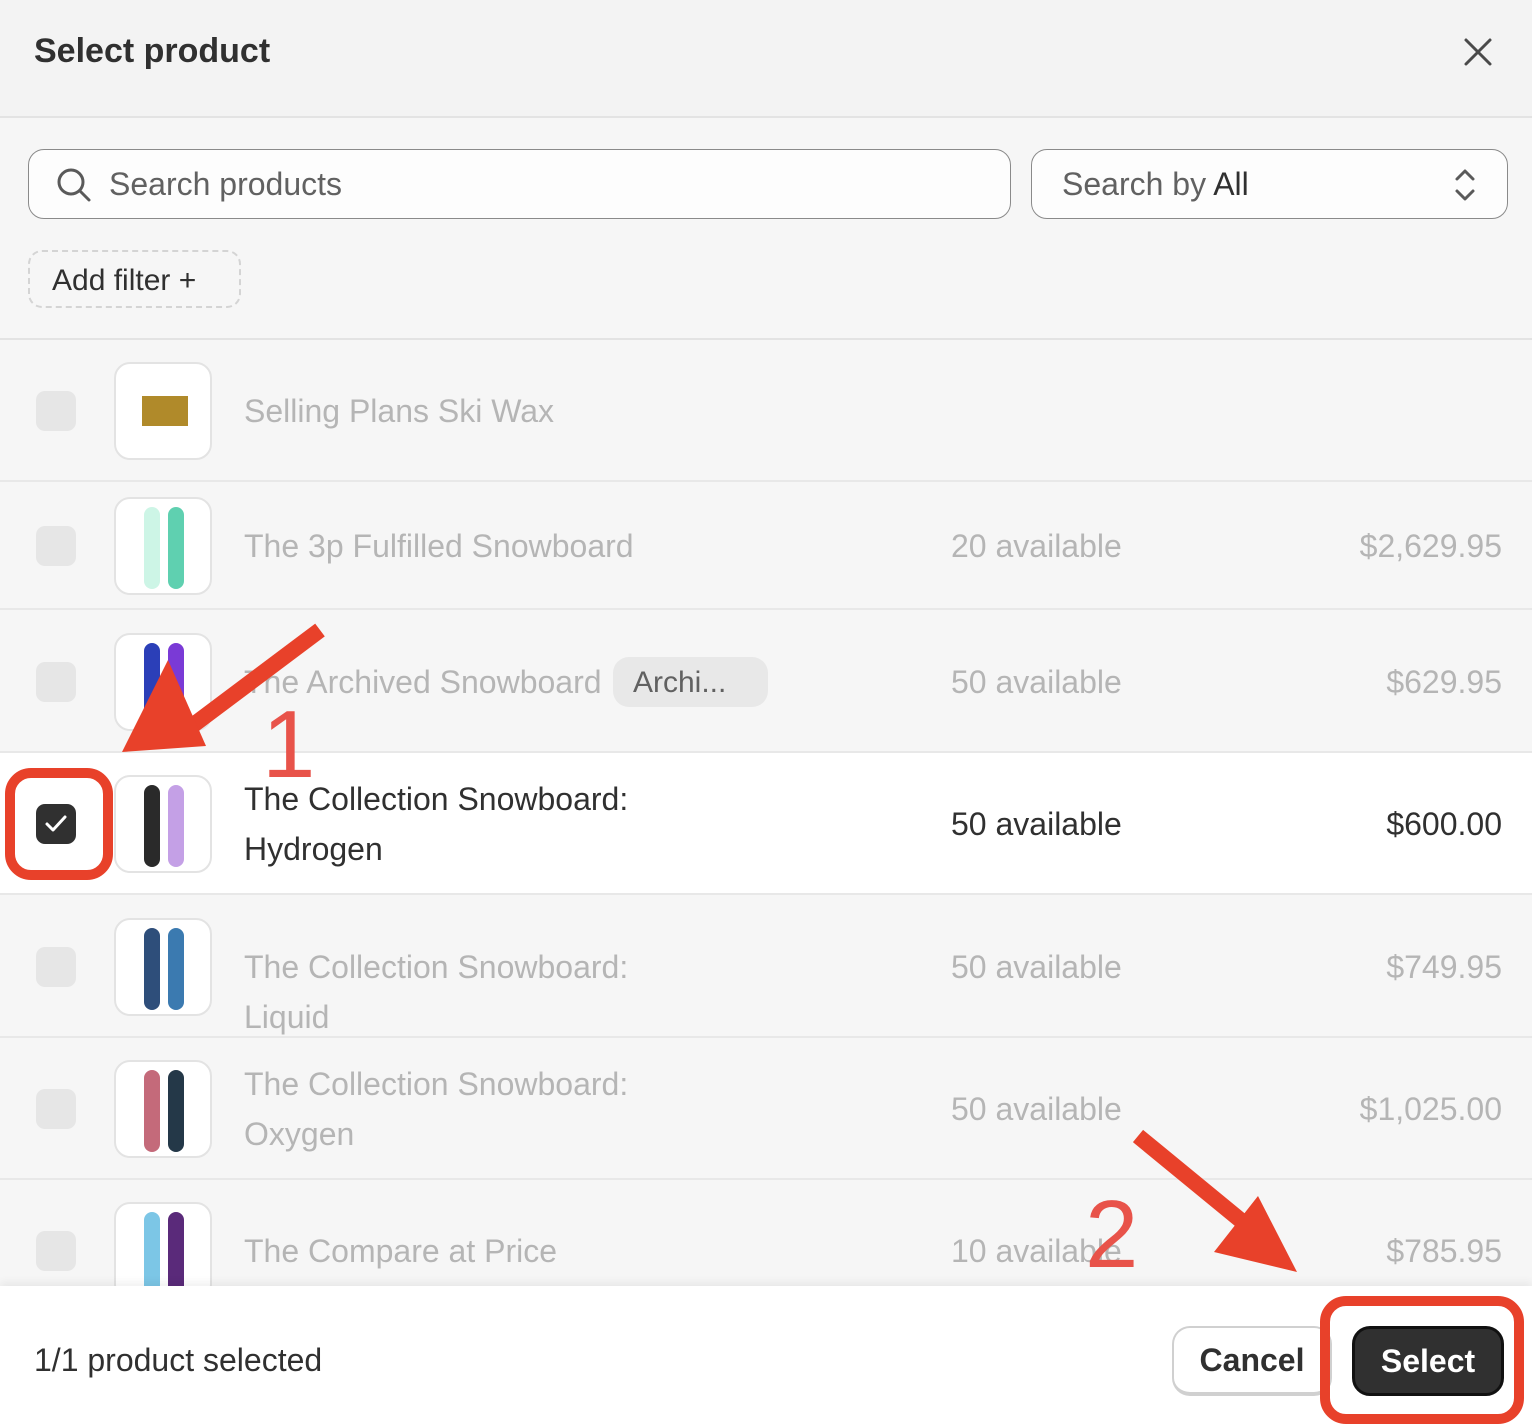 The image size is (1532, 1428). Describe the element at coordinates (1478, 52) in the screenshot. I see `close-icon` at that location.